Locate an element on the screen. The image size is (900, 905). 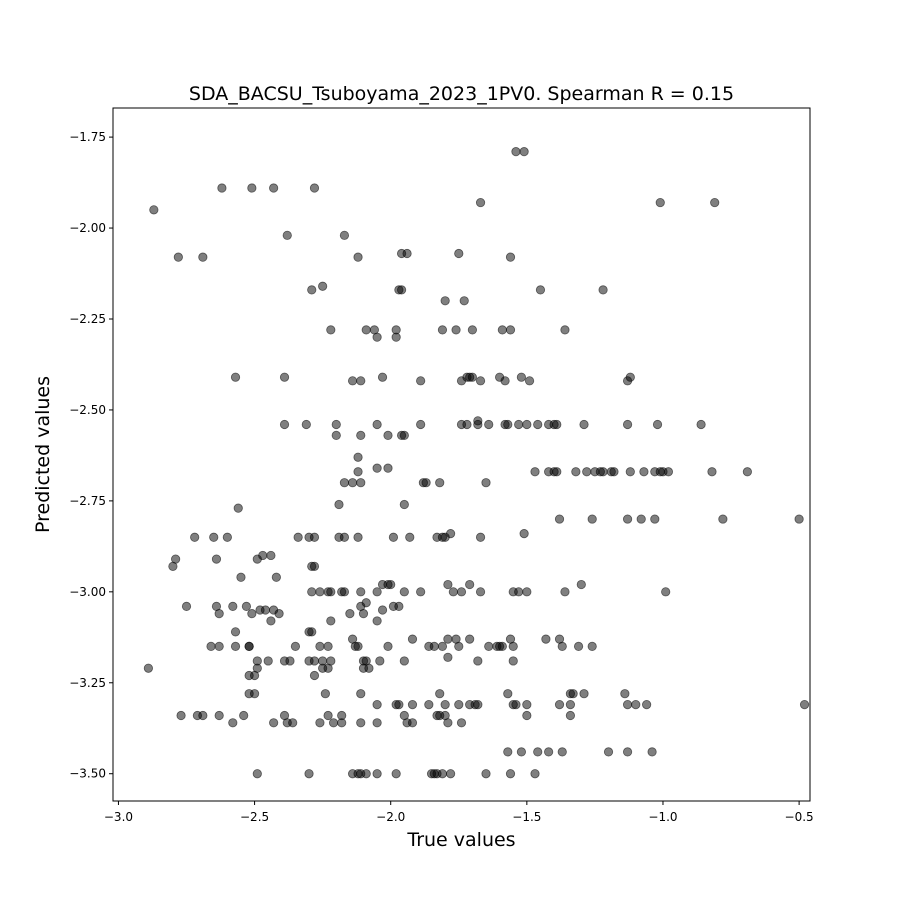
x-tick-label: −0.5 is located at coordinates (799, 817).